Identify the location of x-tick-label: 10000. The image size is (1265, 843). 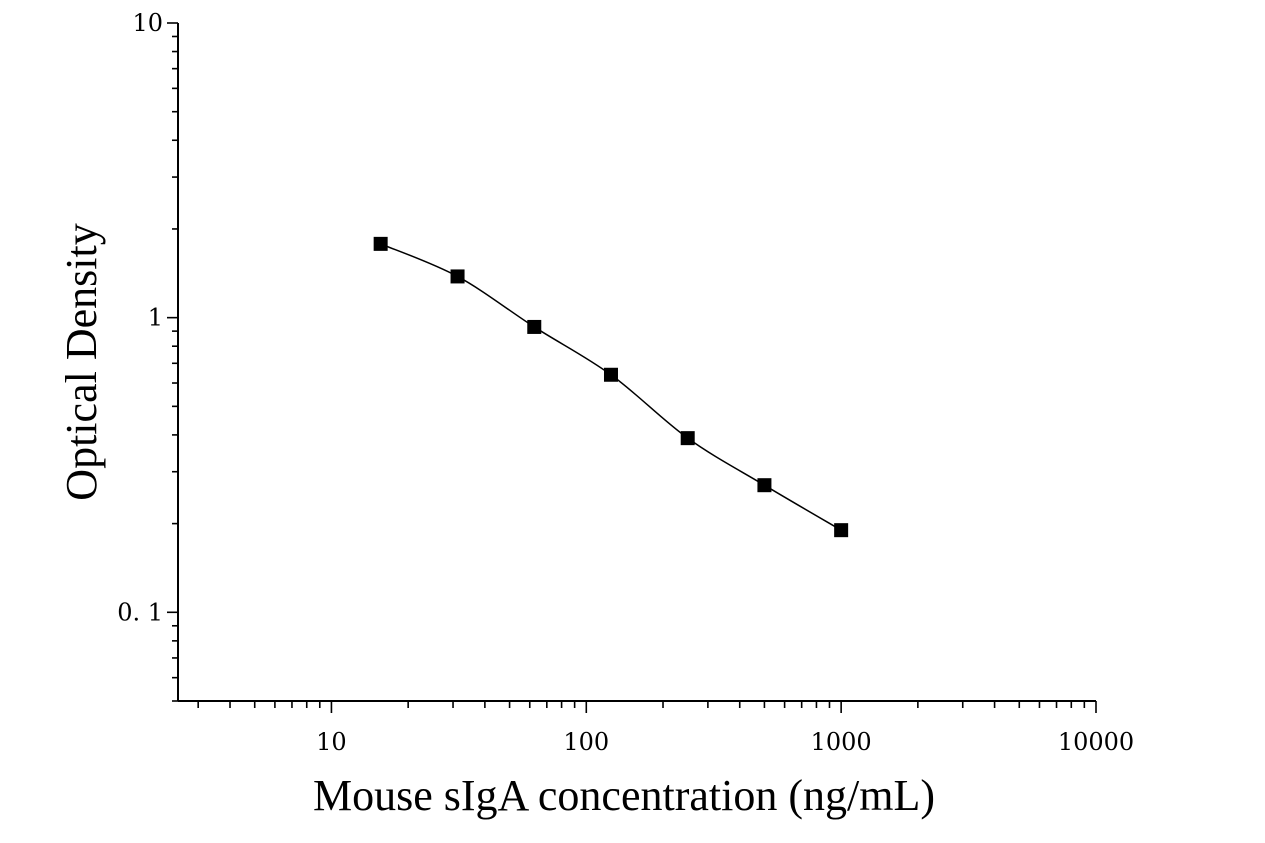
(1096, 742).